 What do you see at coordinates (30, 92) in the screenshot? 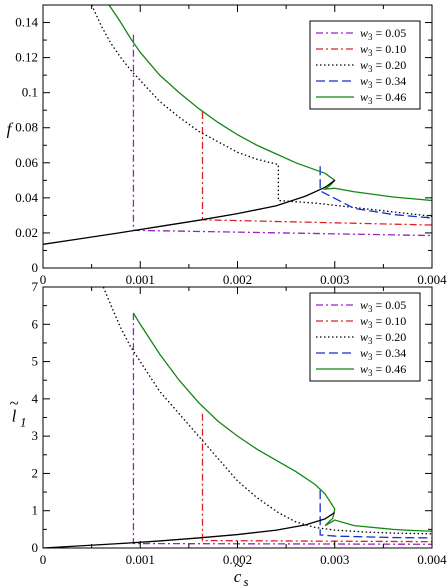
I see `y-tick-label: 0.1` at bounding box center [30, 92].